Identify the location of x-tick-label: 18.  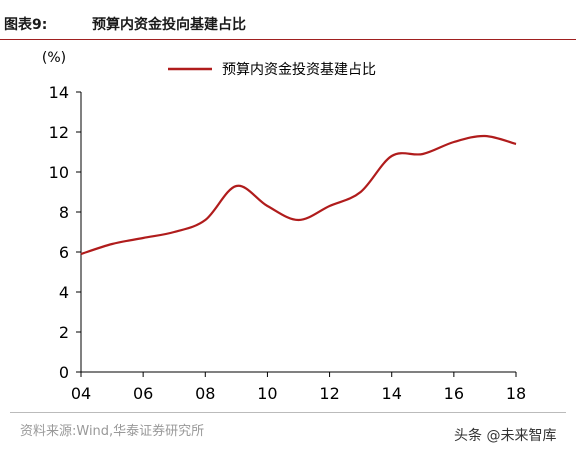
(516, 393).